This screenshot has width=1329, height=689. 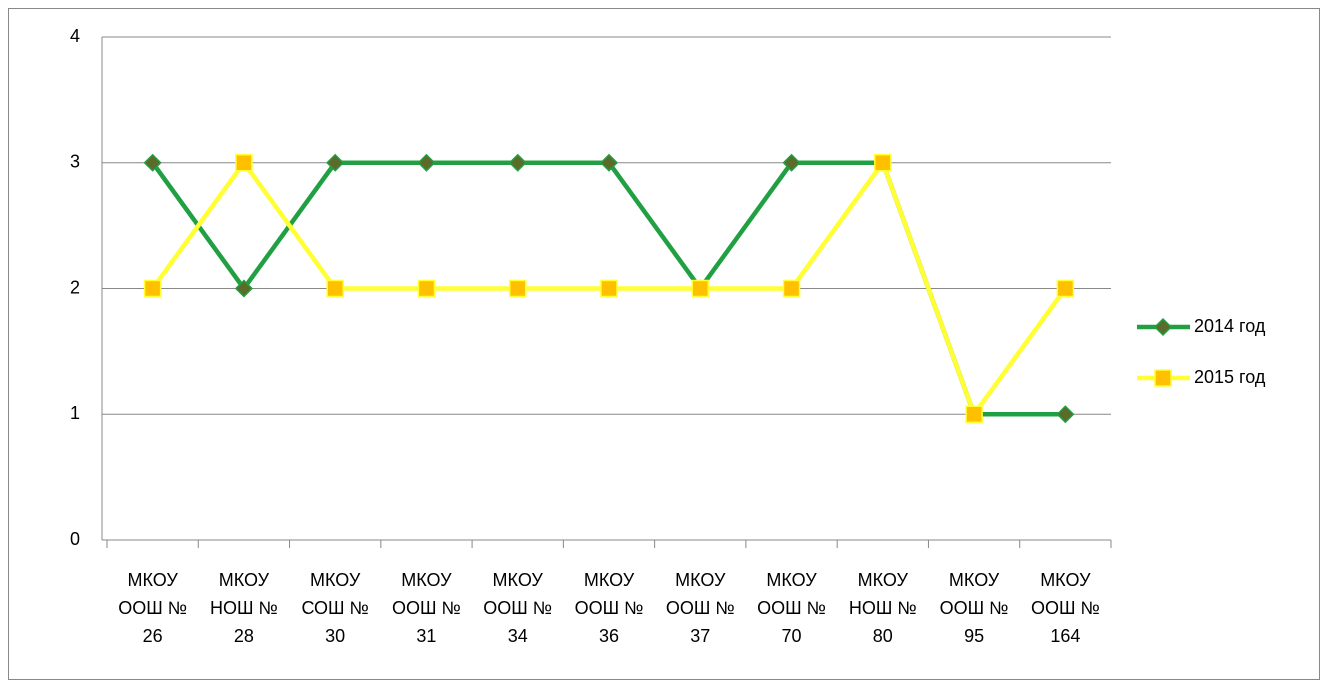 What do you see at coordinates (1230, 377) in the screenshot?
I see `legend-label: 2015 год` at bounding box center [1230, 377].